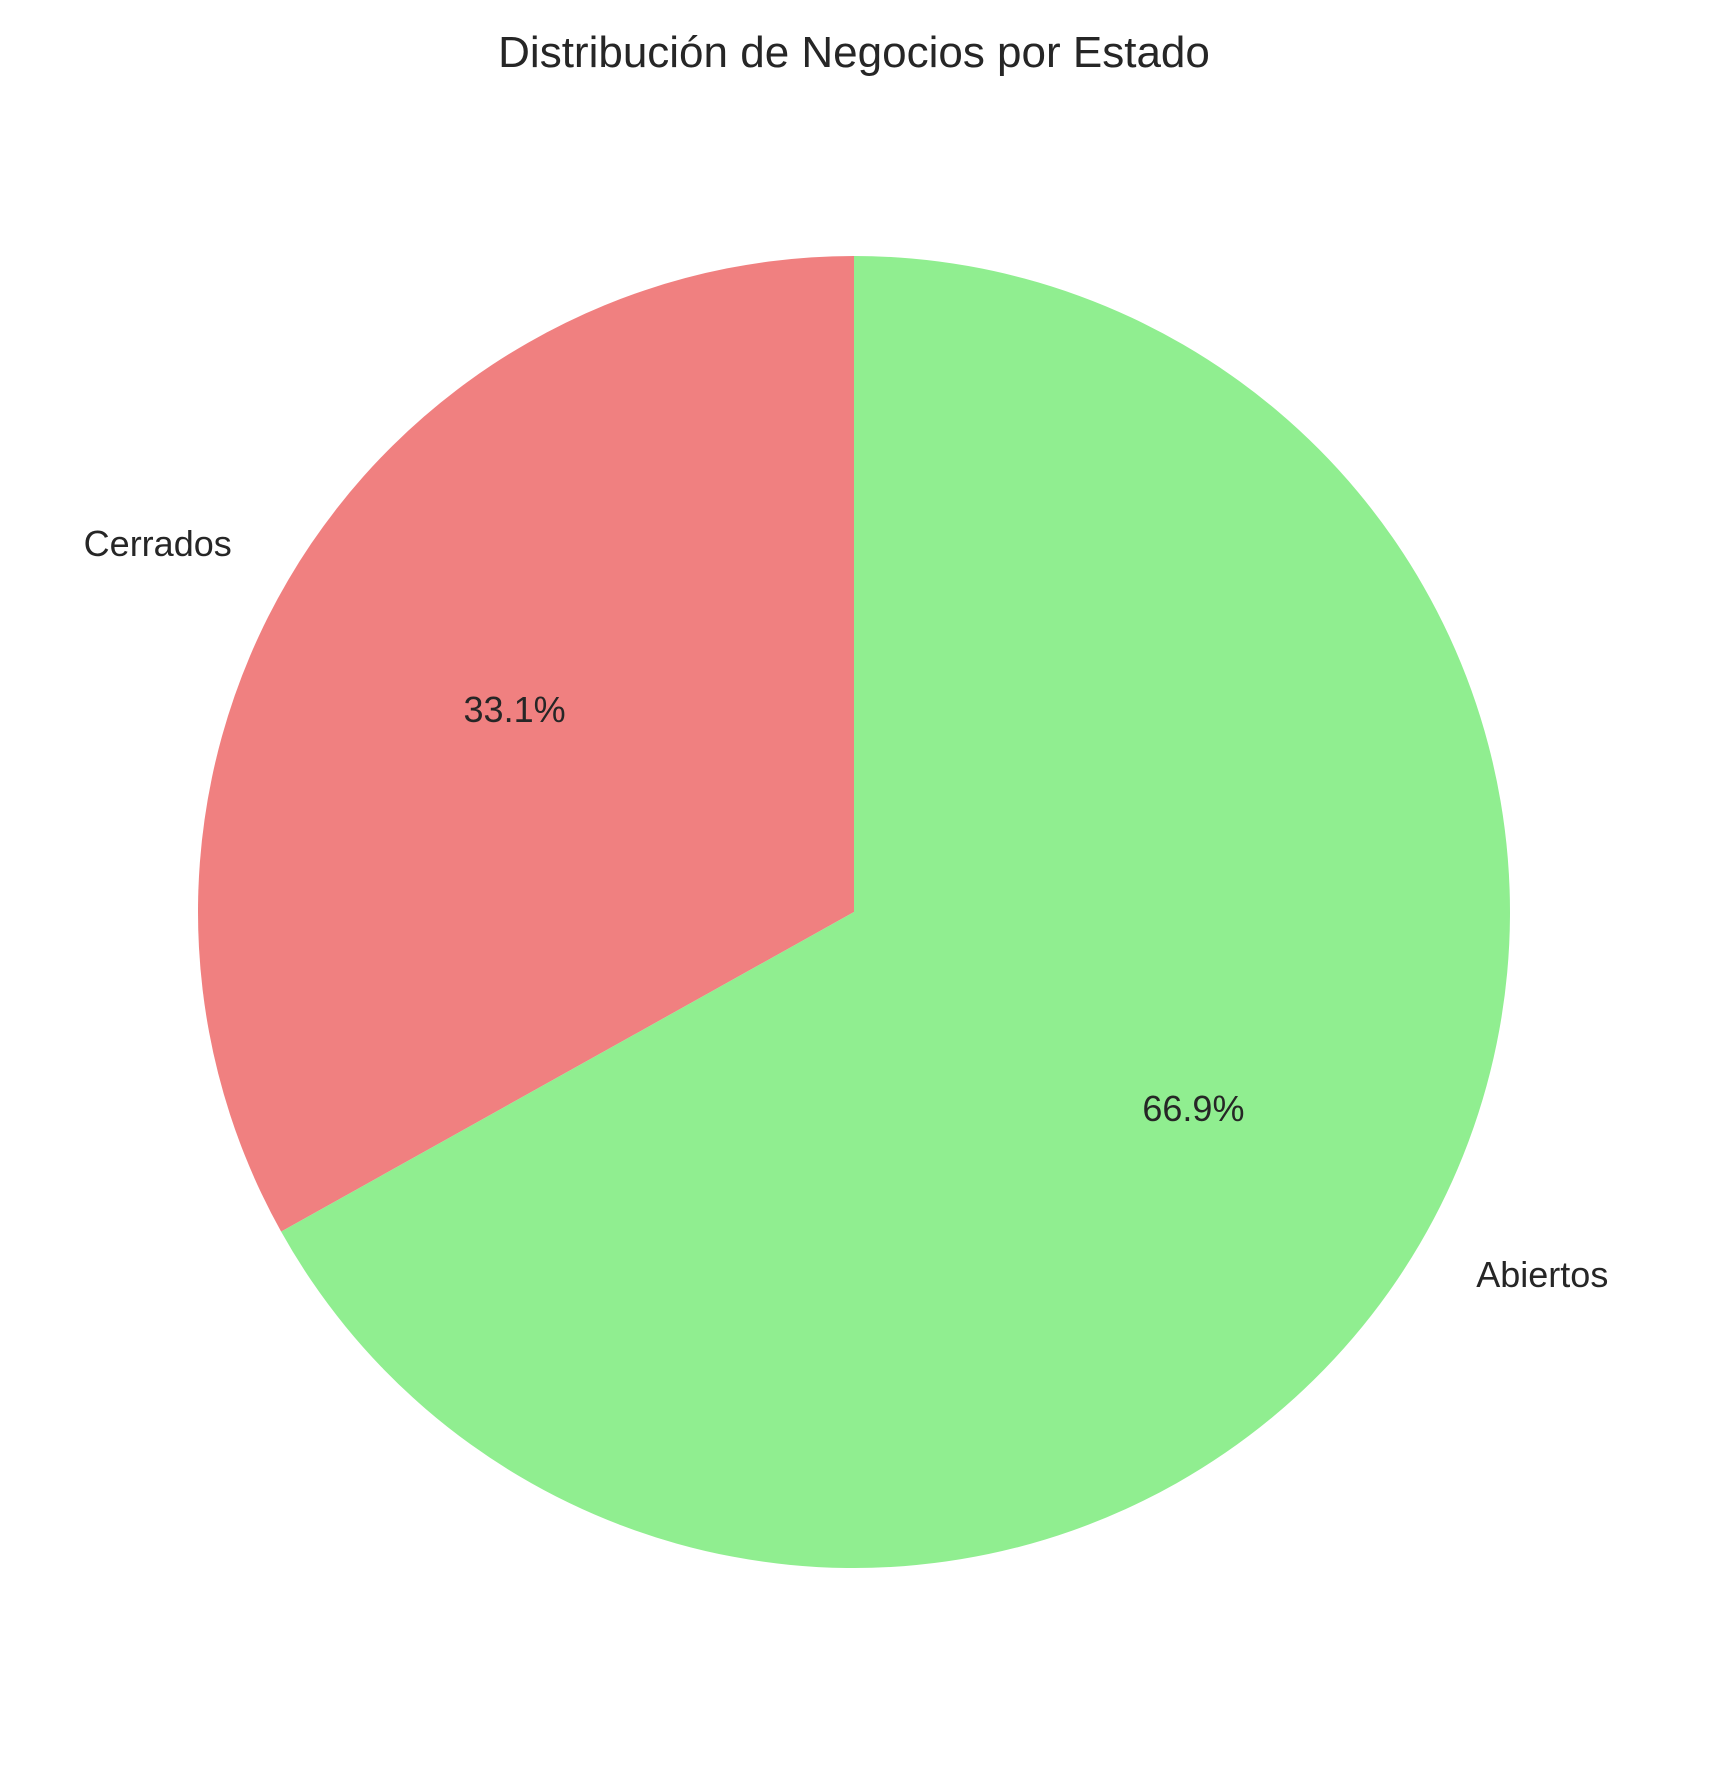  Describe the element at coordinates (515, 709) in the screenshot. I see `pct-label-cerrados: 33.1%` at that location.